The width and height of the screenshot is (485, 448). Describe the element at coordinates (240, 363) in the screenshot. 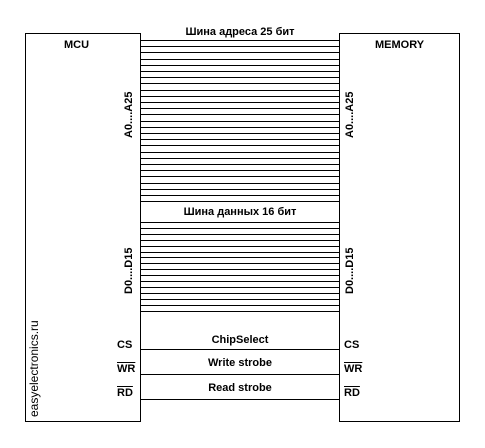

I see `write-strobe-label: Write strobe` at that location.